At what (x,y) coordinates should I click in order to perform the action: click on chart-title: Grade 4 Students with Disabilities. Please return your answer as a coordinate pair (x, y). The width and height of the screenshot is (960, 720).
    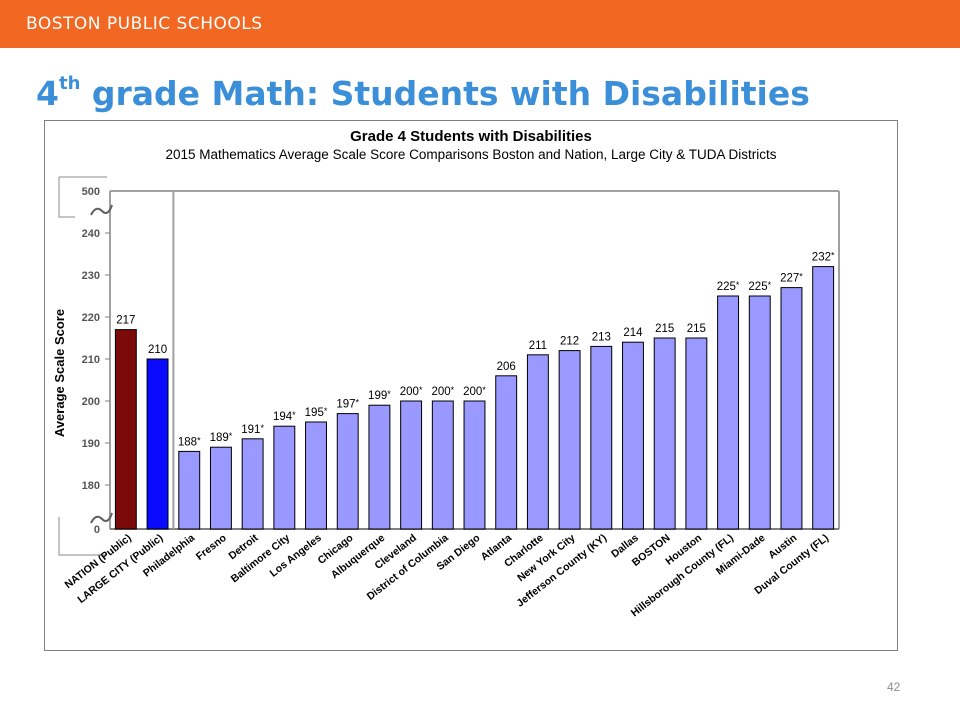
    Looking at the image, I should click on (471, 136).